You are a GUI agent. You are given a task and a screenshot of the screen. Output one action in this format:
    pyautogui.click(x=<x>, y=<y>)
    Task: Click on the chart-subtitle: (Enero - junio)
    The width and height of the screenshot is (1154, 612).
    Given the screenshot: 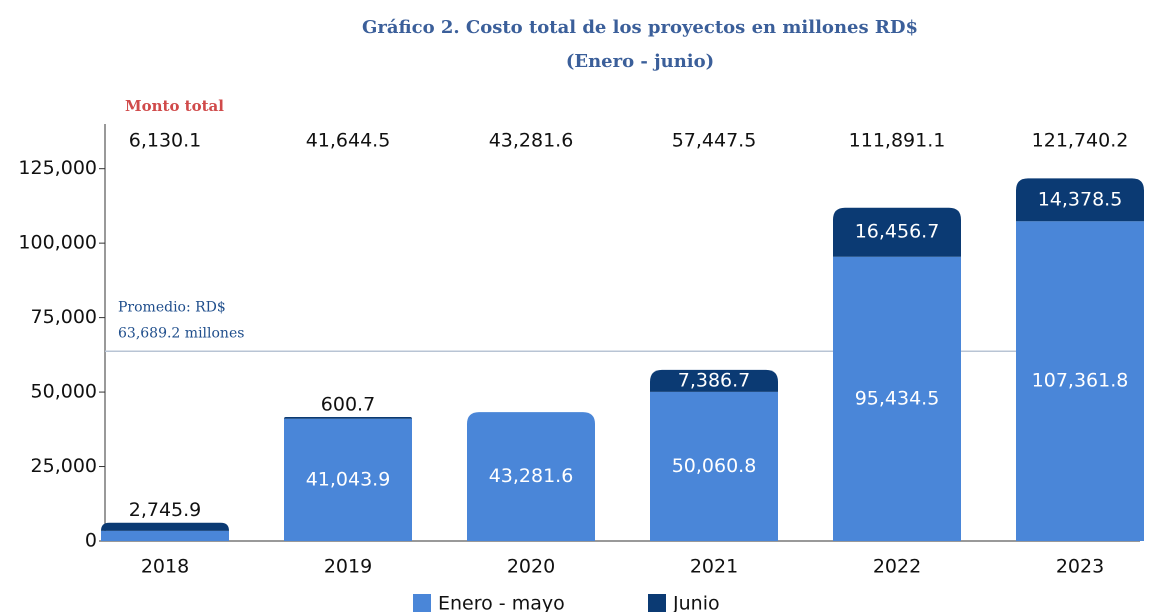 What is the action you would take?
    pyautogui.click(x=640, y=61)
    